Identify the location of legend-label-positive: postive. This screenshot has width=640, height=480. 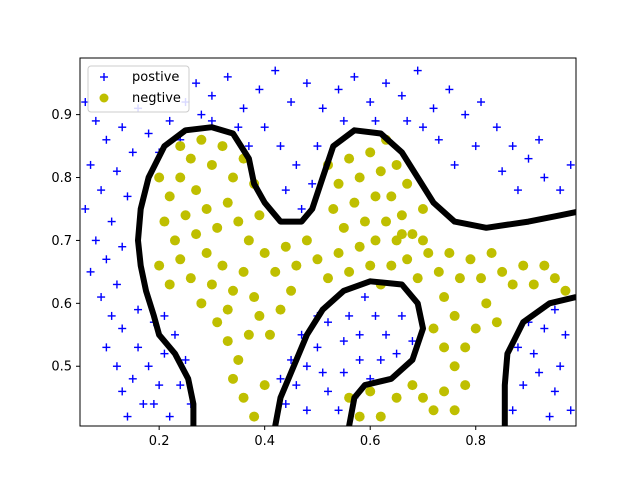
(155, 77).